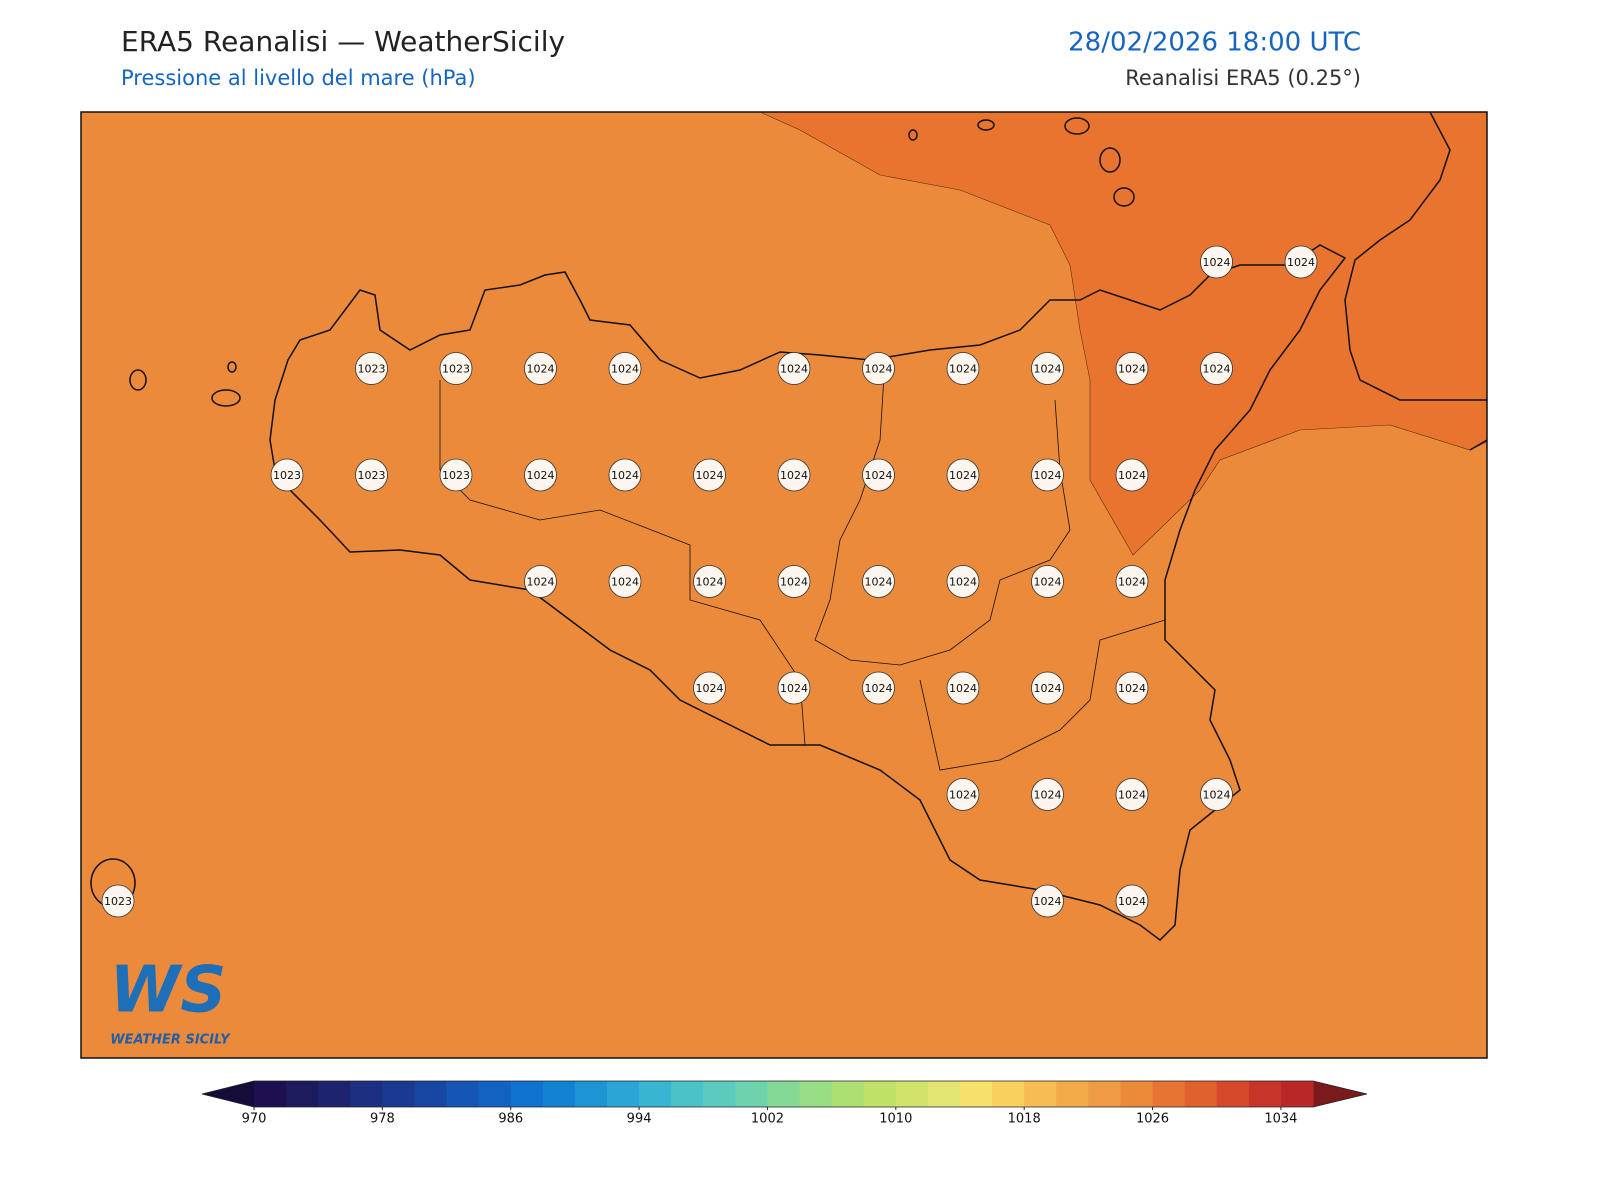  What do you see at coordinates (767, 1119) in the screenshot?
I see `colorbar-tick-label: 1002` at bounding box center [767, 1119].